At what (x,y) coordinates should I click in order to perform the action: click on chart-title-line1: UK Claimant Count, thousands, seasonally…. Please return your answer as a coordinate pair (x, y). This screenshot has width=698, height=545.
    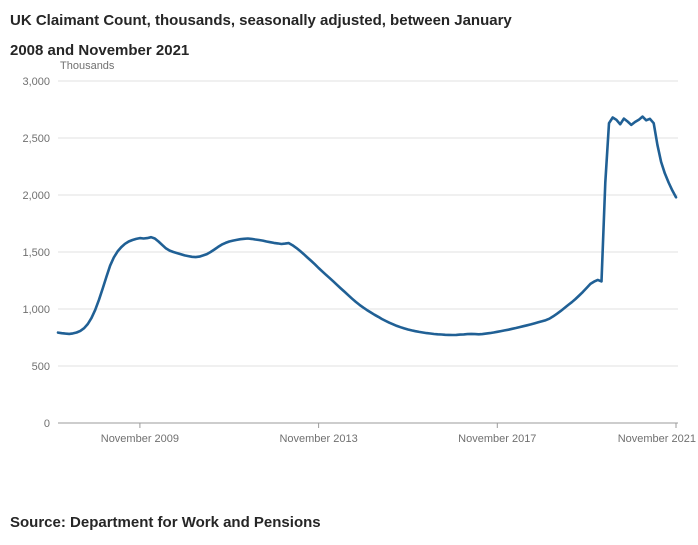
    Looking at the image, I should click on (261, 20).